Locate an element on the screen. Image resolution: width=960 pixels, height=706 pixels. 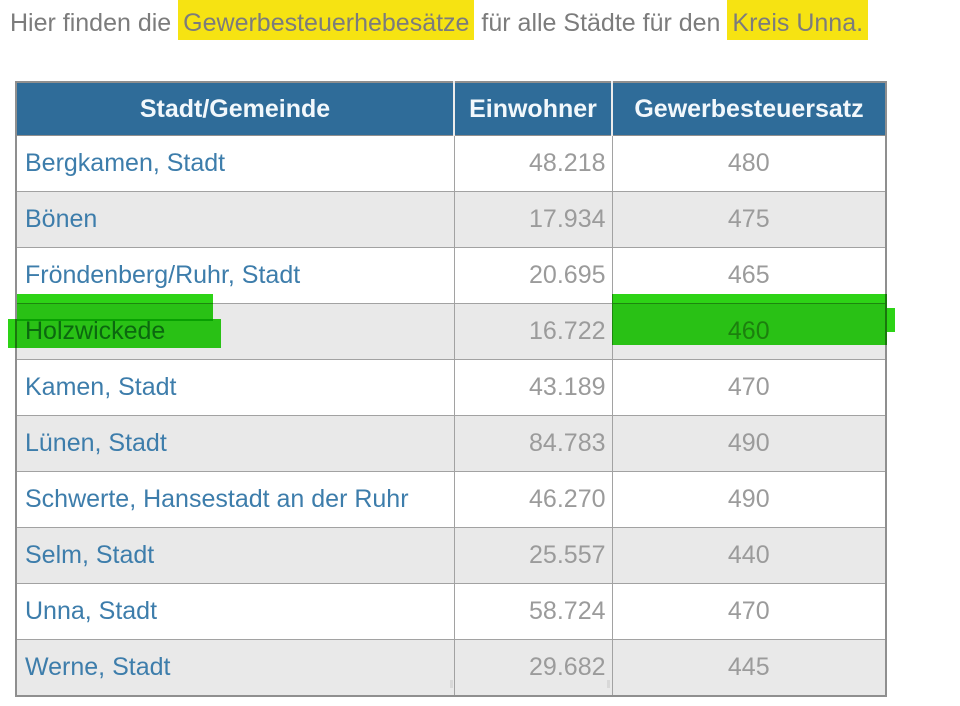
stadt-cell: Unna, Stadt is located at coordinates (235, 611).